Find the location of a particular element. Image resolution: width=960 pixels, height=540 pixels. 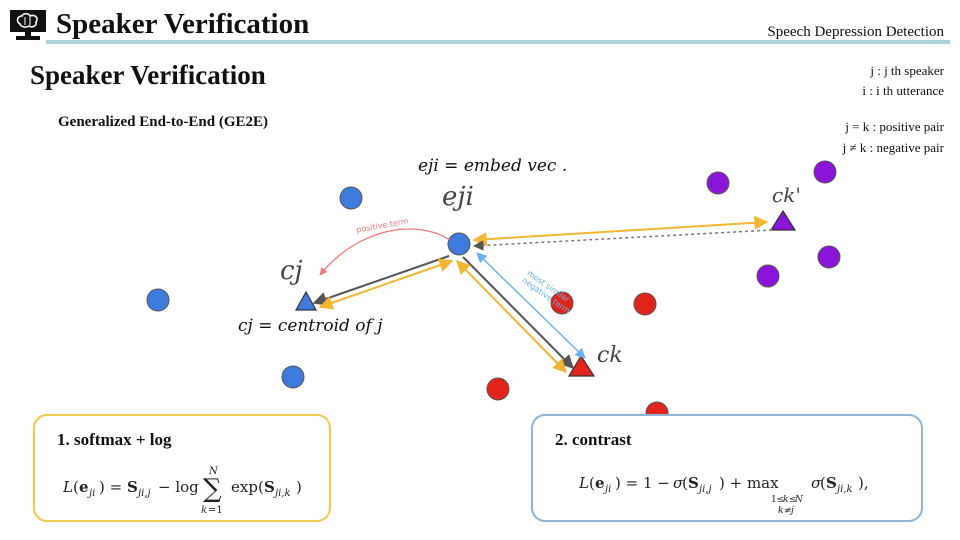

slide-subtitle: Generalized End-to-End (GE2E) is located at coordinates (163, 122).